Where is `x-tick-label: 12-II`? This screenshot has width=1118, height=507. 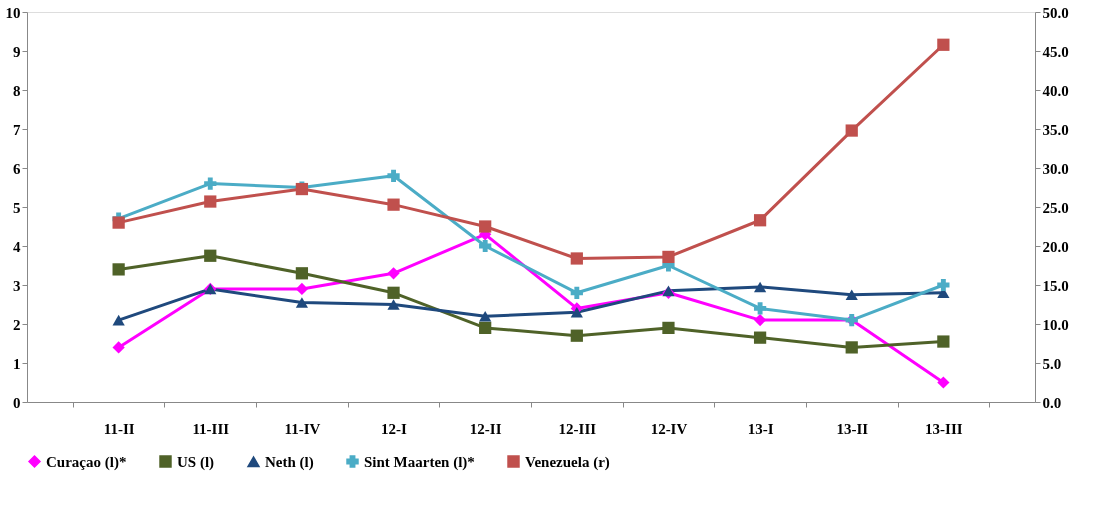 x-tick-label: 12-II is located at coordinates (485, 428).